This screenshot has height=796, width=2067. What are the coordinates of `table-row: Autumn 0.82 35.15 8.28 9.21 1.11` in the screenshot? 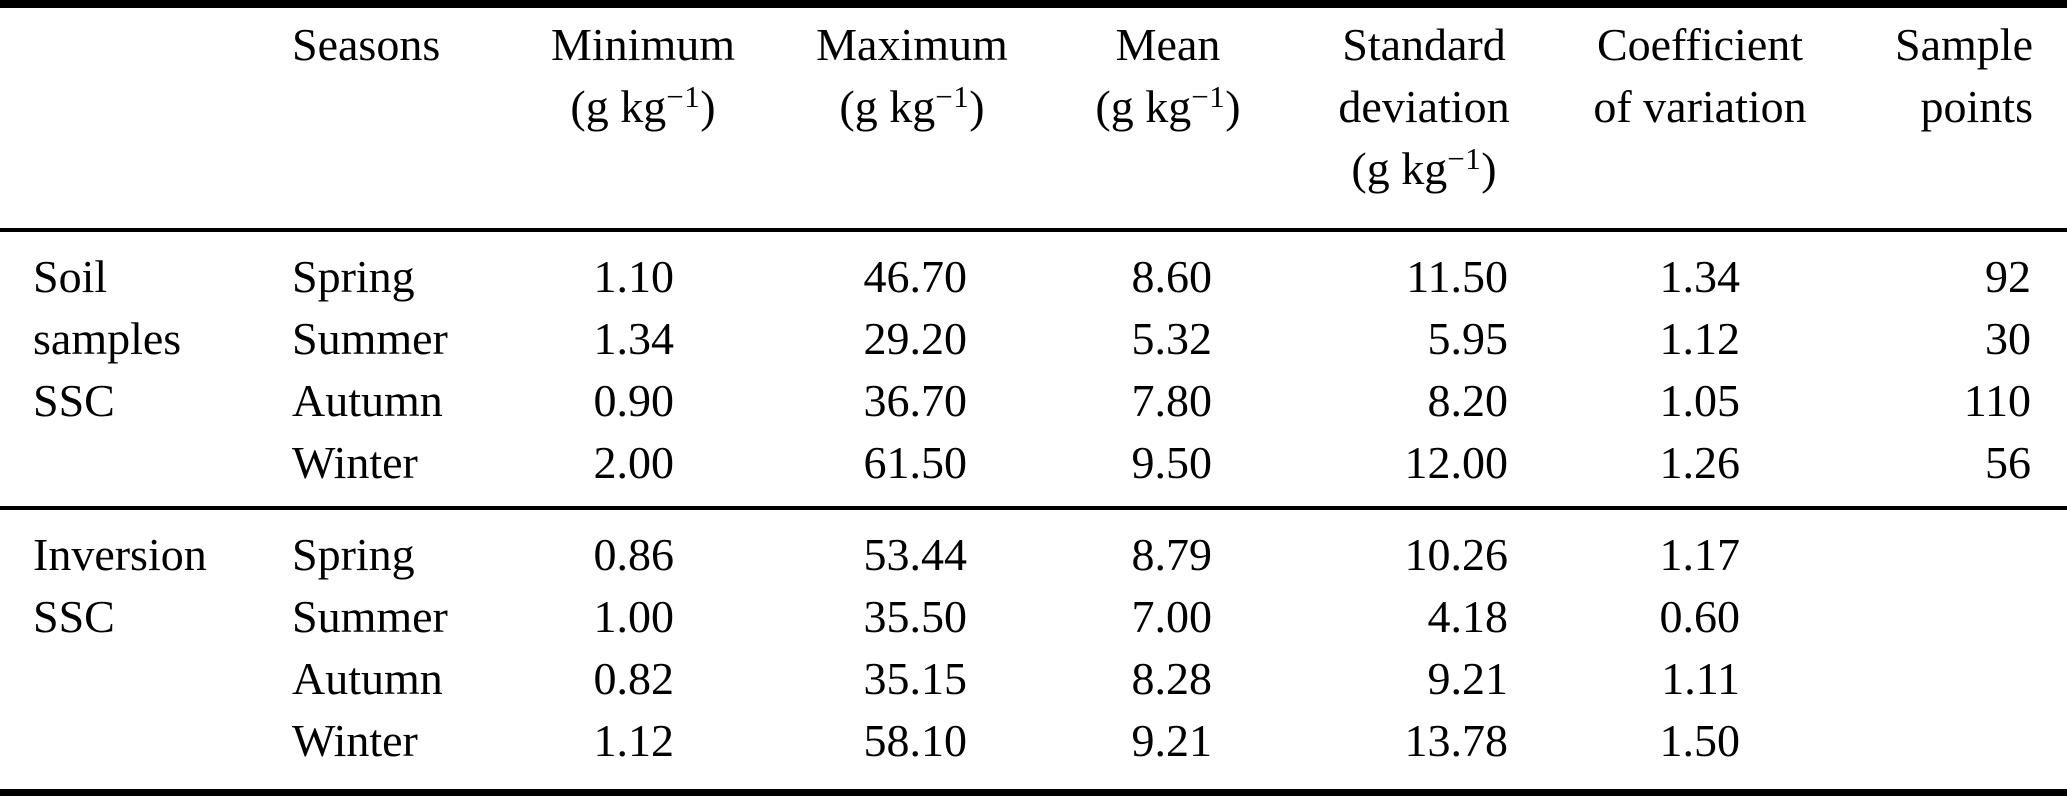 It's located at (1033, 679).